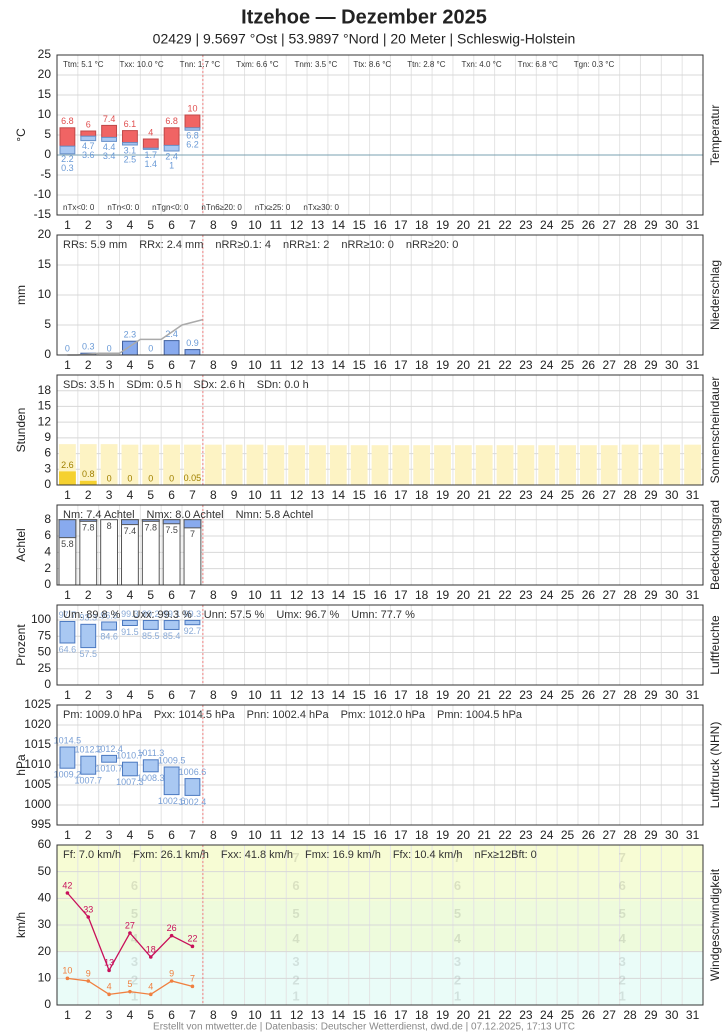  Describe the element at coordinates (257, 64) in the screenshot. I see `stat: Txm: 6.6 °C` at that location.